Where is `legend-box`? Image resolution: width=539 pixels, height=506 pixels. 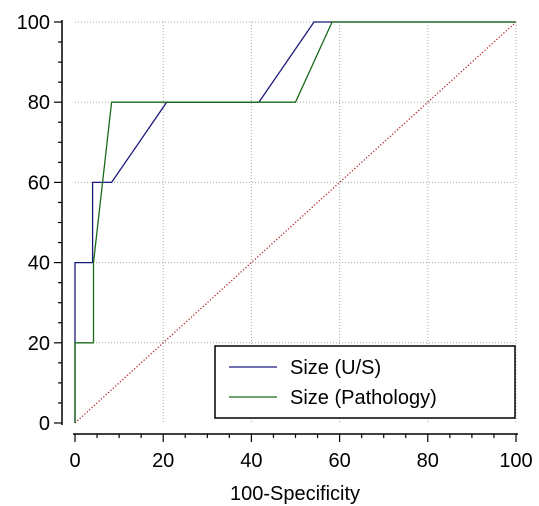
legend-box is located at coordinates (365, 382).